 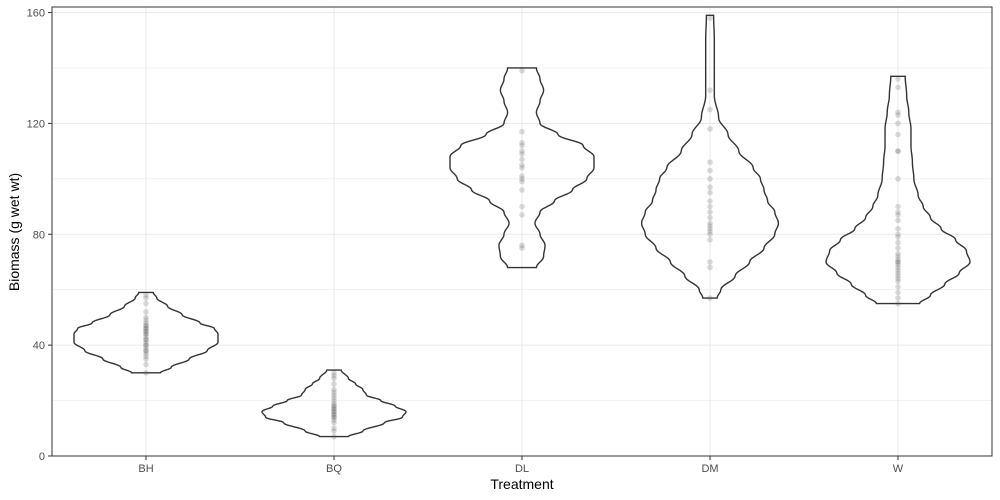 What do you see at coordinates (334, 469) in the screenshot?
I see `x-tick-label: BQ` at bounding box center [334, 469].